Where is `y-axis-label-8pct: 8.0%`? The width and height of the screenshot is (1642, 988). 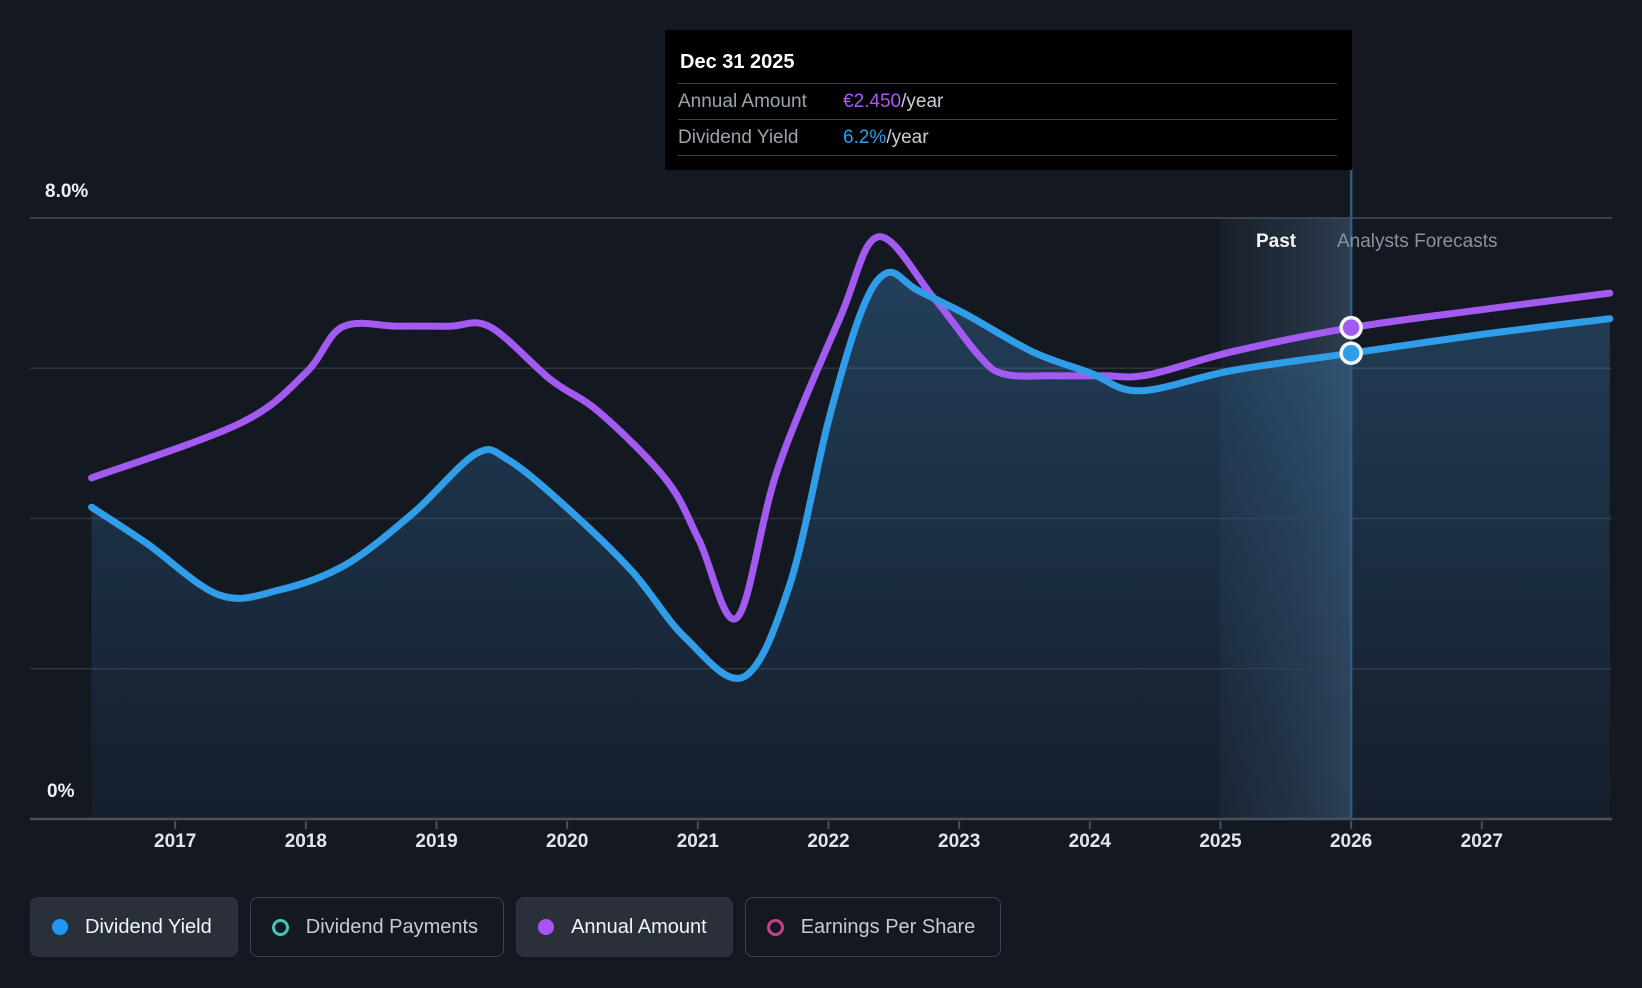 y-axis-label-8pct: 8.0% is located at coordinates (67, 191).